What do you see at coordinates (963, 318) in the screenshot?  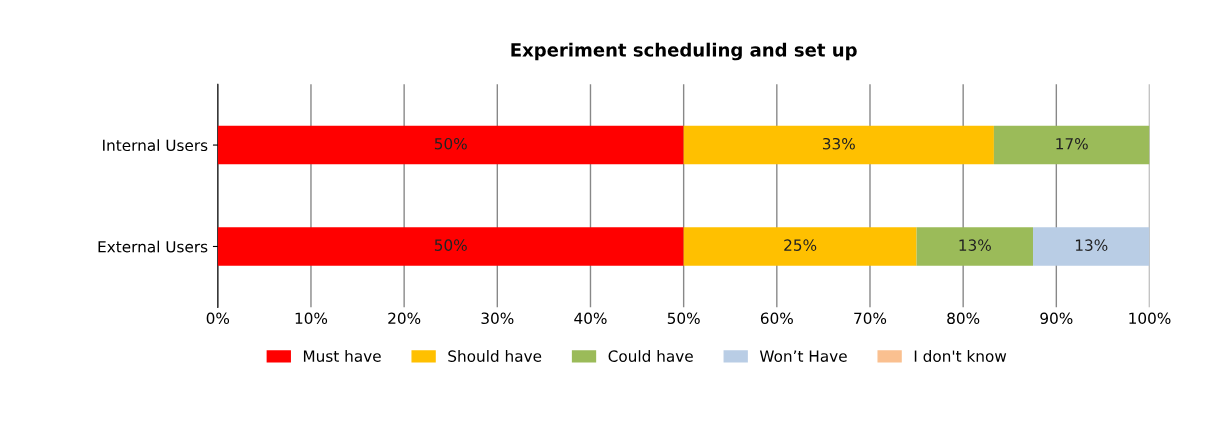 I see `x-tick-label: 80%` at bounding box center [963, 318].